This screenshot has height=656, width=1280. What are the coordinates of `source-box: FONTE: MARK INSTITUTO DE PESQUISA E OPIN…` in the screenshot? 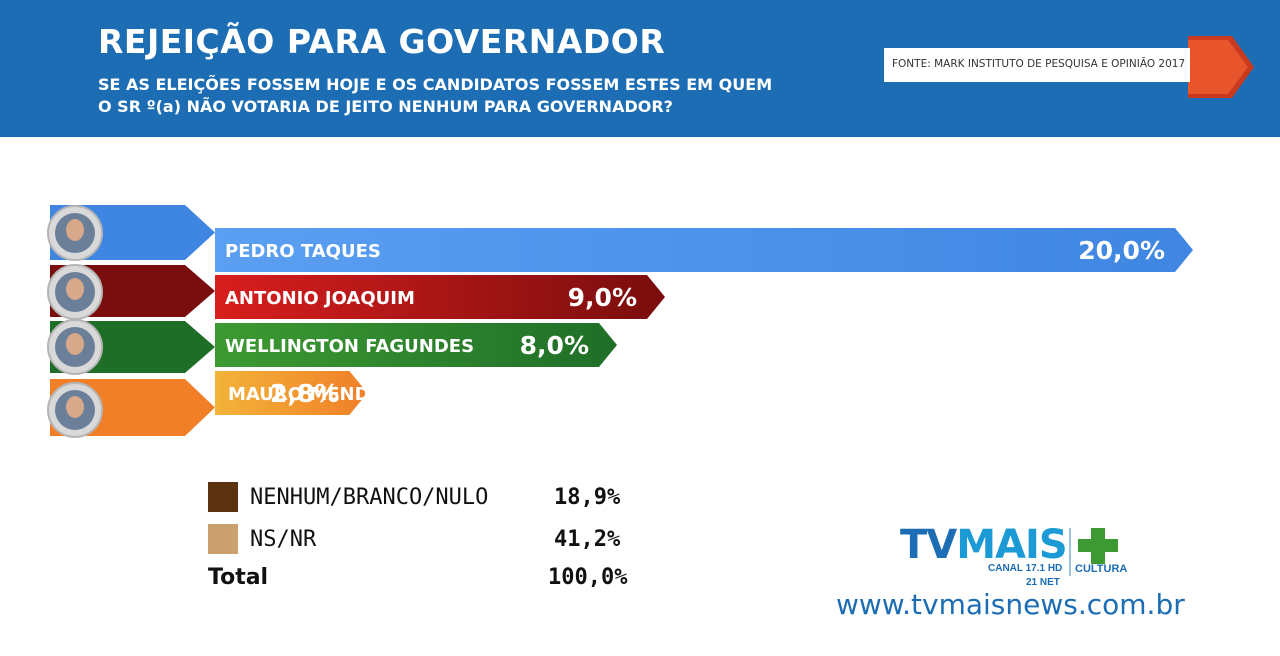 It's located at (1037, 65).